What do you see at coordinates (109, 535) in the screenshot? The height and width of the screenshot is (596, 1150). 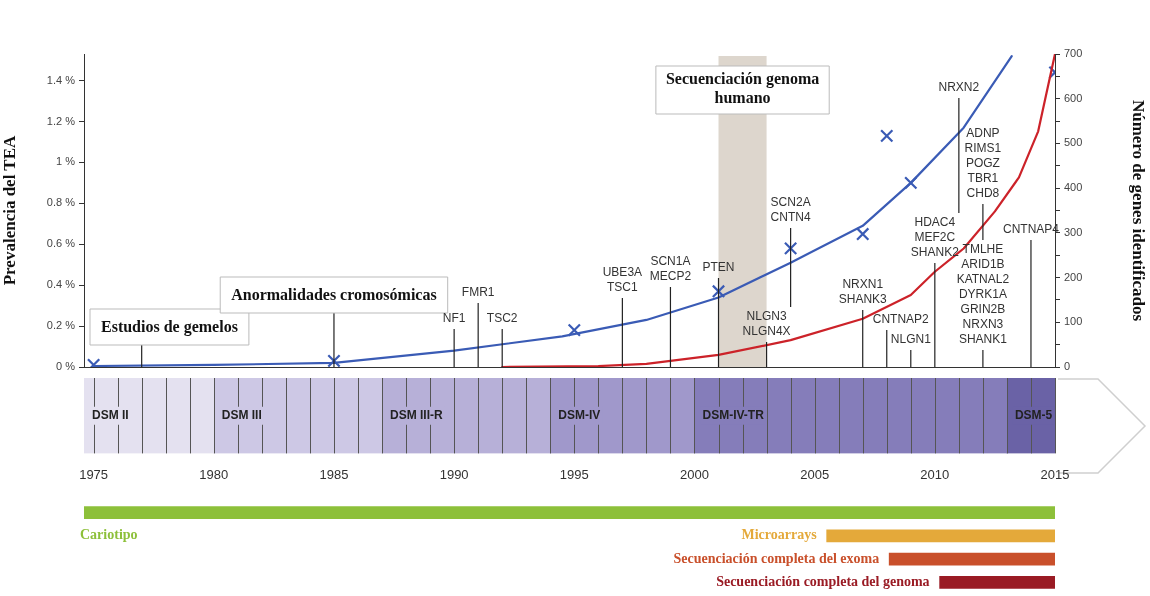 I see `category-label: Cariotipo` at bounding box center [109, 535].